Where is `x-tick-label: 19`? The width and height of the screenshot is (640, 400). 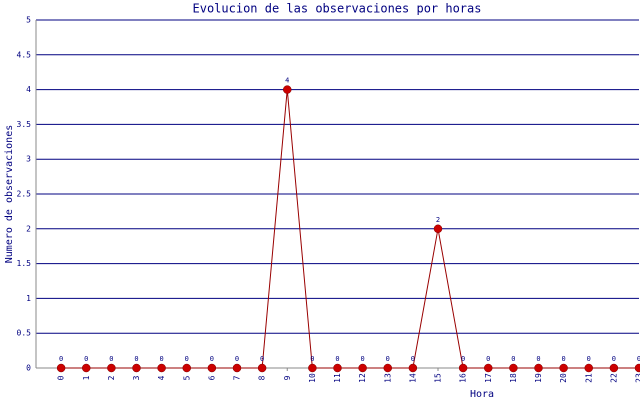
x-tick-label: 19 is located at coordinates (538, 378).